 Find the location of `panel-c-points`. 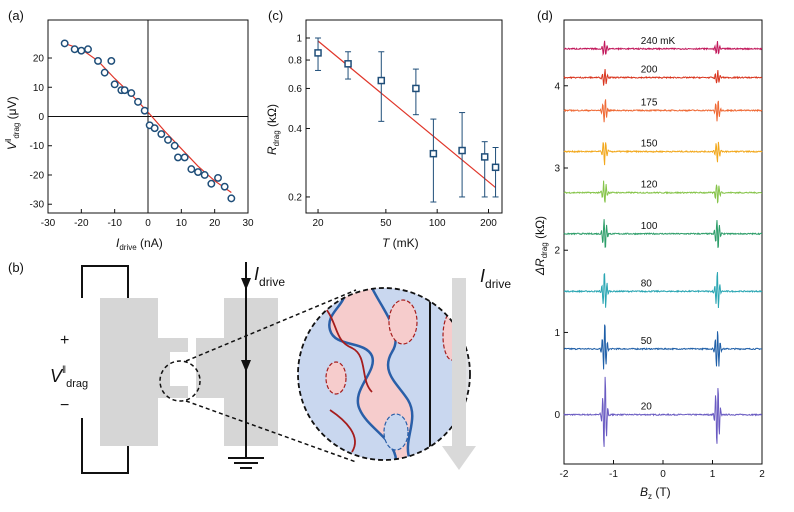

panel-c-points is located at coordinates (407, 110).